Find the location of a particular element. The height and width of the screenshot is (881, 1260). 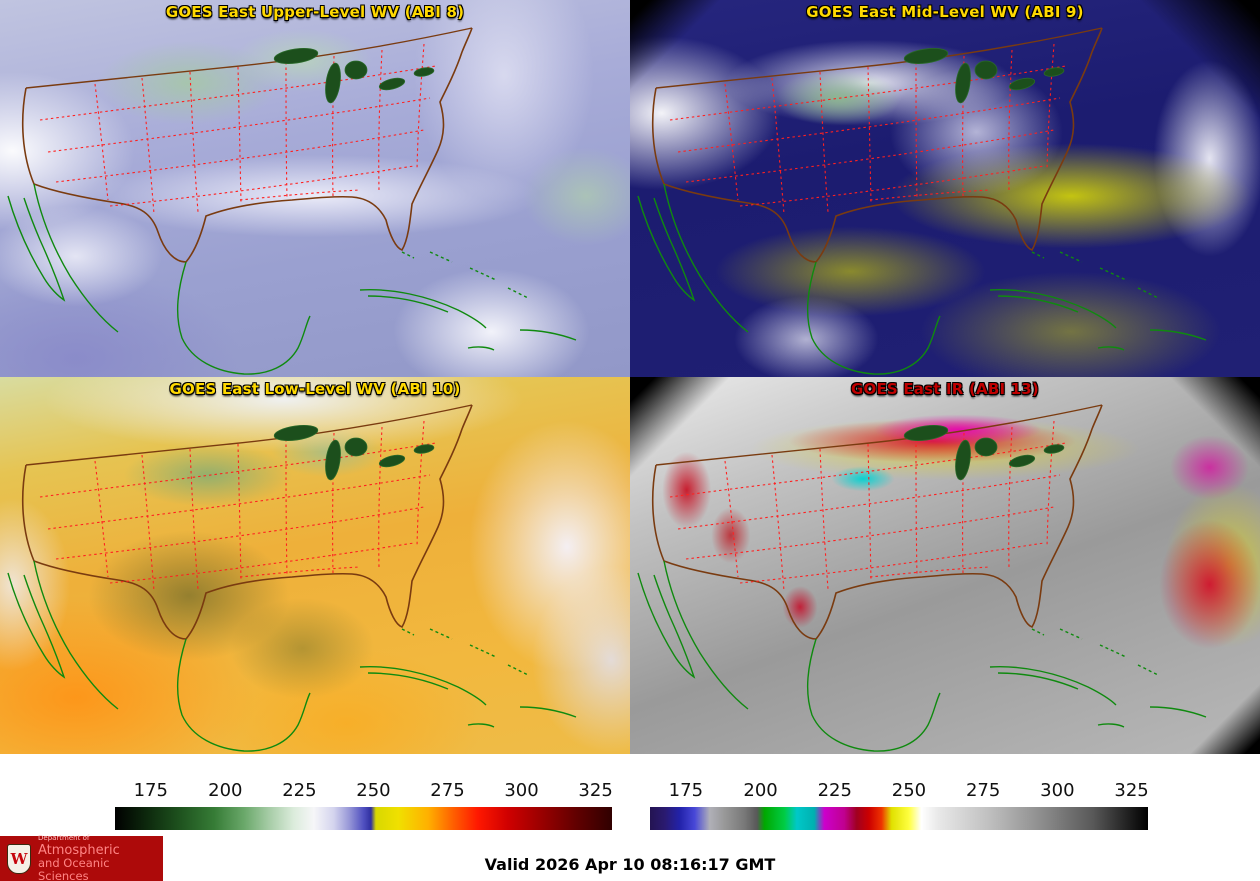

panel-title-low-wv: GOES East Low-Level WV (ABI 10) is located at coordinates (315, 389).